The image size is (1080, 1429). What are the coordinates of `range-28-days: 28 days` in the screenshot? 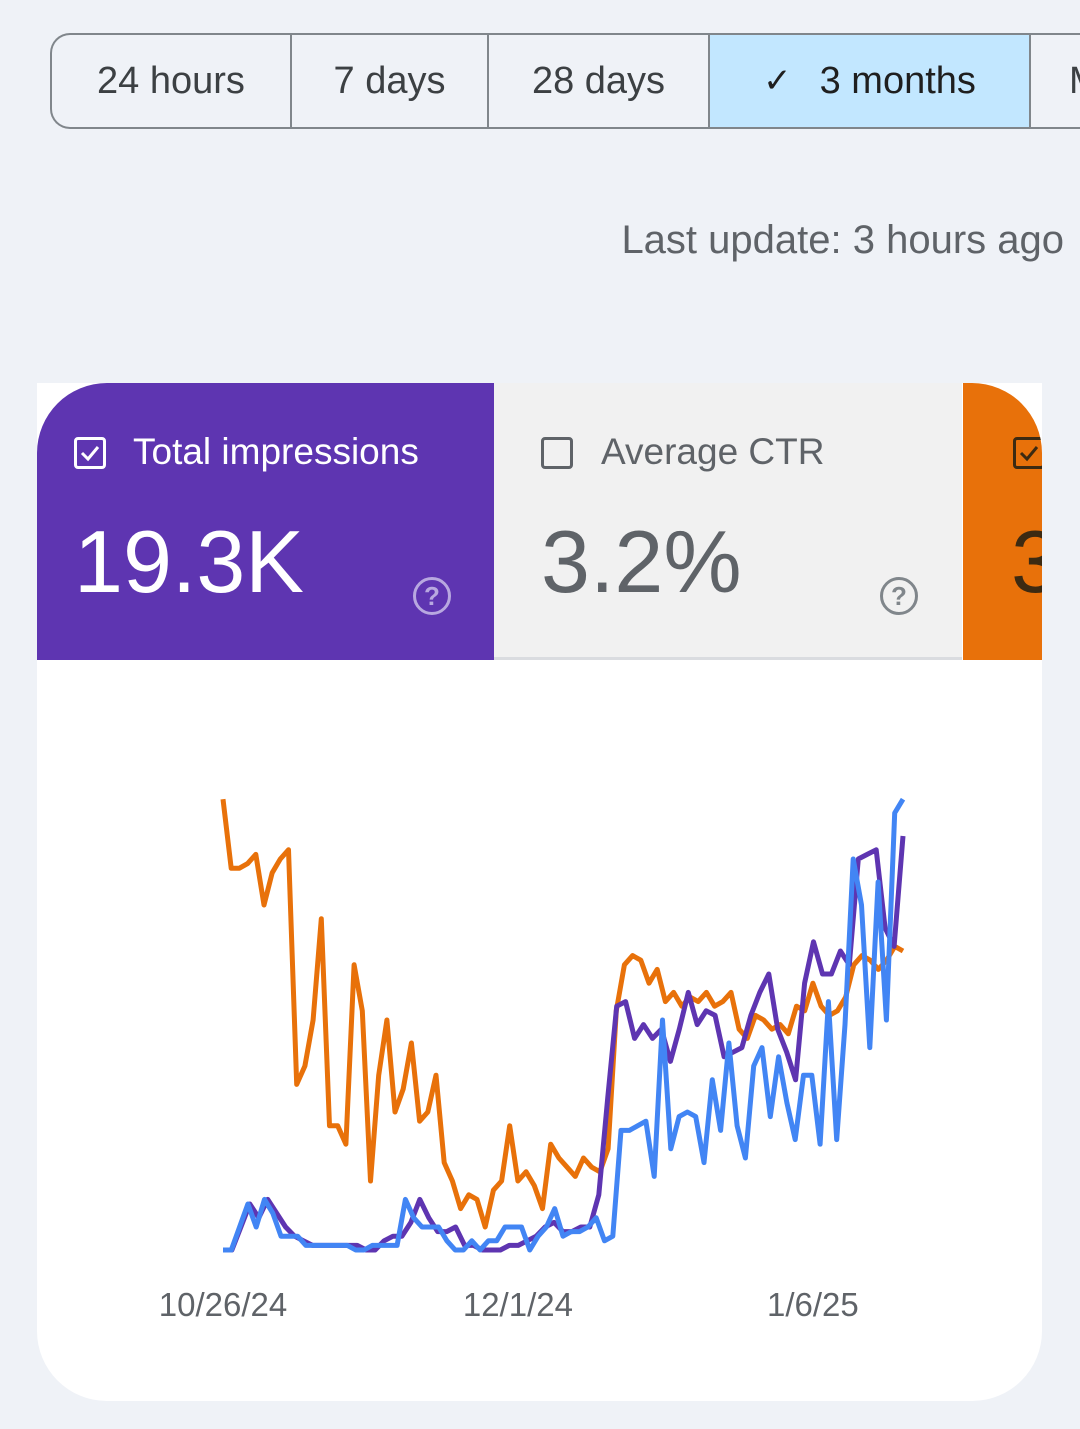 It's located at (599, 81).